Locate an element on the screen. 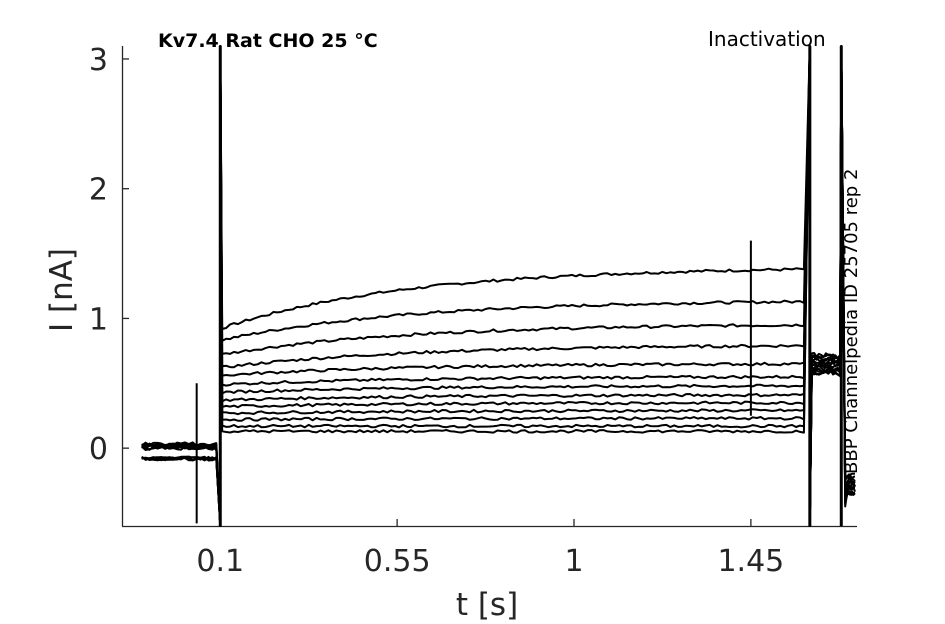 The image size is (945, 624). y-tick-label: 1 is located at coordinates (98, 319).